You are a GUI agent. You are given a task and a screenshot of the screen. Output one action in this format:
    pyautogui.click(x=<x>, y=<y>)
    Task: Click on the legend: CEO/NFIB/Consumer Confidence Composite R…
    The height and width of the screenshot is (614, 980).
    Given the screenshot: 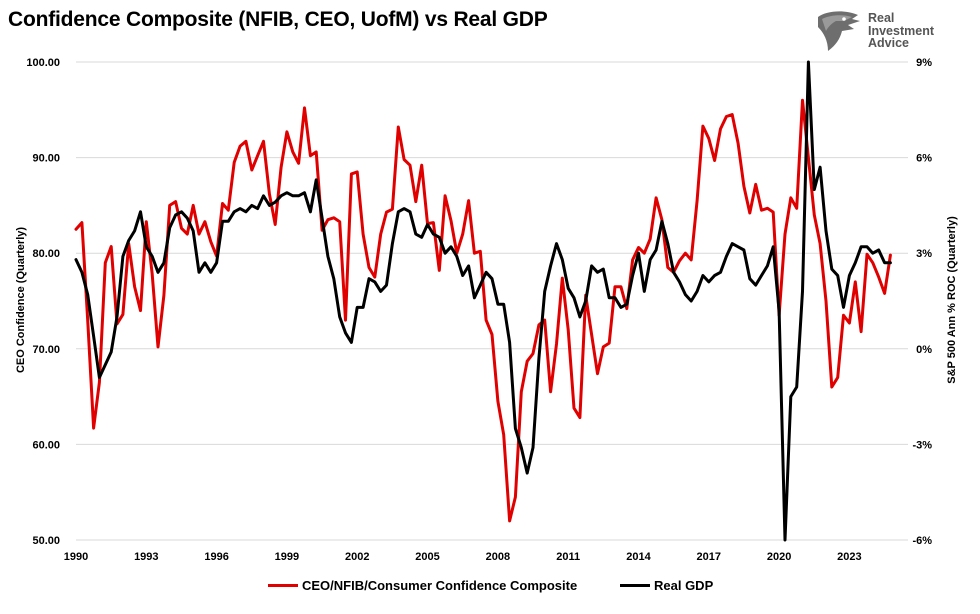 What is the action you would take?
    pyautogui.click(x=490, y=589)
    